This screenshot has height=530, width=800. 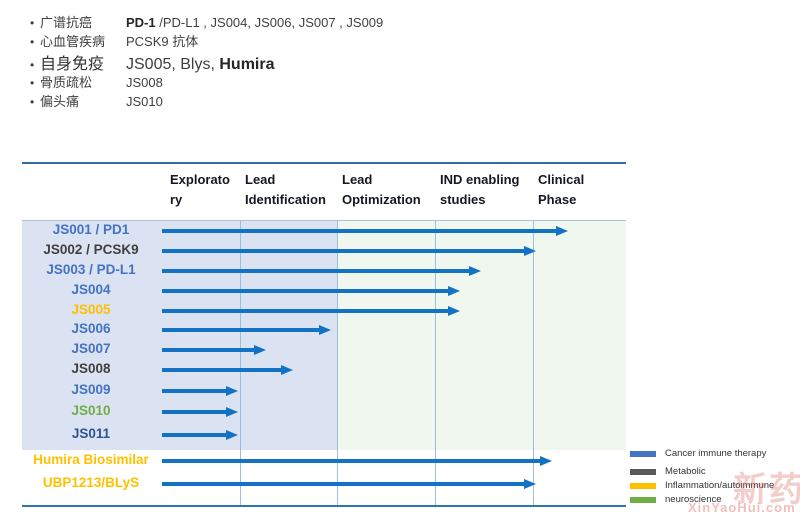 What do you see at coordinates (91, 328) in the screenshot?
I see `row-label: JS006` at bounding box center [91, 328].